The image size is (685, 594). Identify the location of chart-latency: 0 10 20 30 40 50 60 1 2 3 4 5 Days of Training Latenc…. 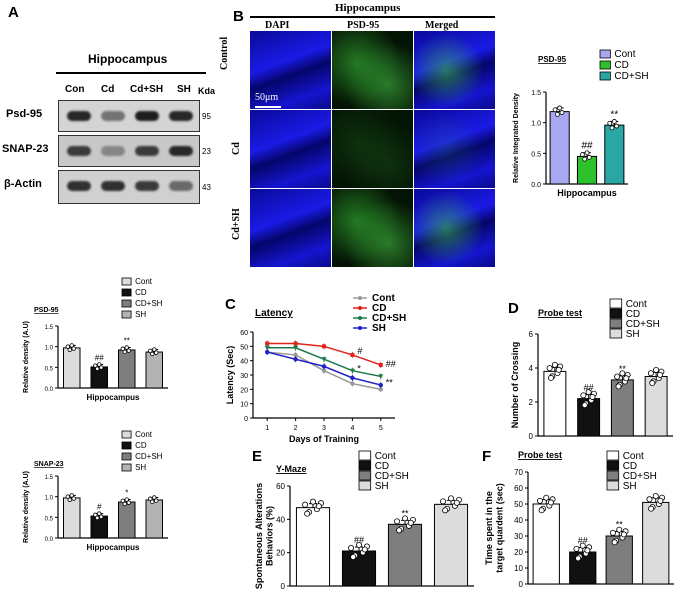
(315, 368).